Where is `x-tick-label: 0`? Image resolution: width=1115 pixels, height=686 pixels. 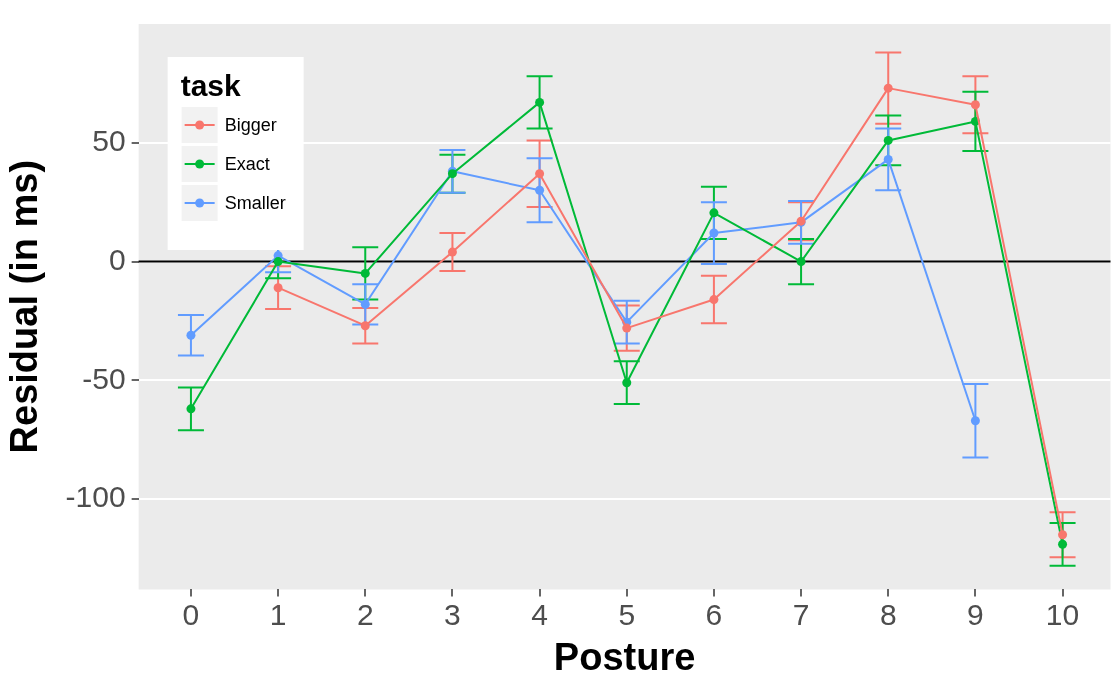 x-tick-label: 0 is located at coordinates (191, 614).